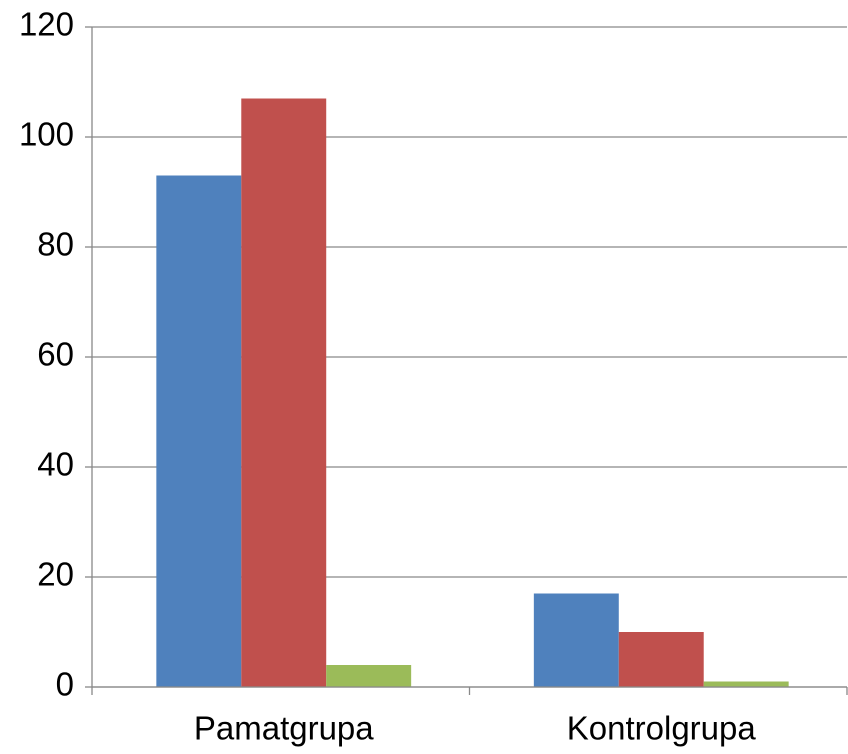 The image size is (848, 754). What do you see at coordinates (55, 244) in the screenshot?
I see `y-tick-label: 80` at bounding box center [55, 244].